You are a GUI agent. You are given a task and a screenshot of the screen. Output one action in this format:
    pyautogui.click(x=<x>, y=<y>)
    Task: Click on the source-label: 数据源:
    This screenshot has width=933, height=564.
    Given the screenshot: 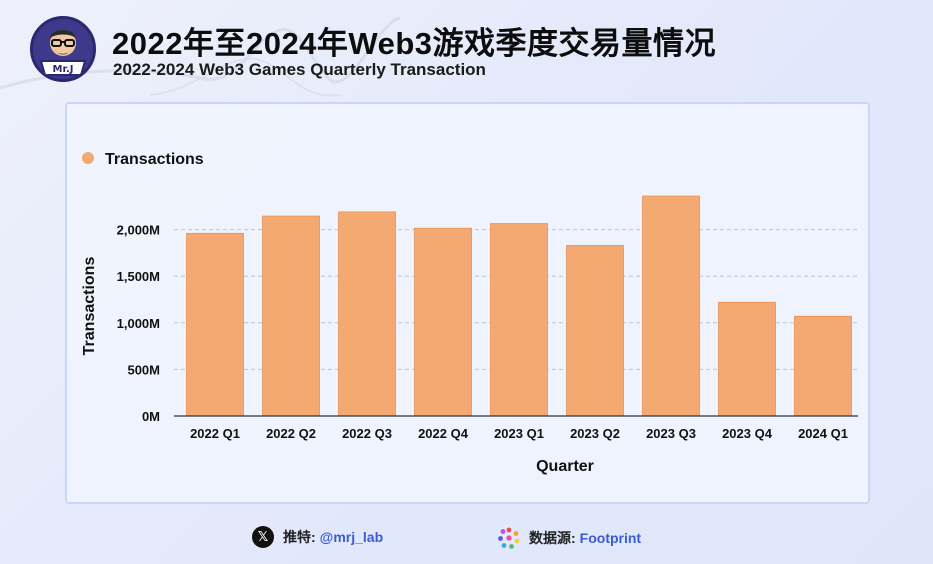 What is the action you would take?
    pyautogui.click(x=552, y=538)
    